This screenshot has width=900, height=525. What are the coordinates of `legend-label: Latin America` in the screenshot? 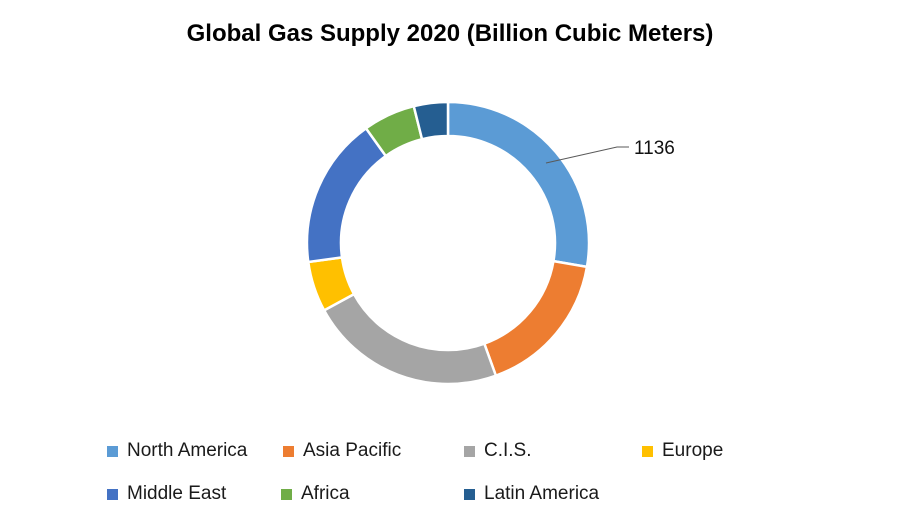 It's located at (542, 493).